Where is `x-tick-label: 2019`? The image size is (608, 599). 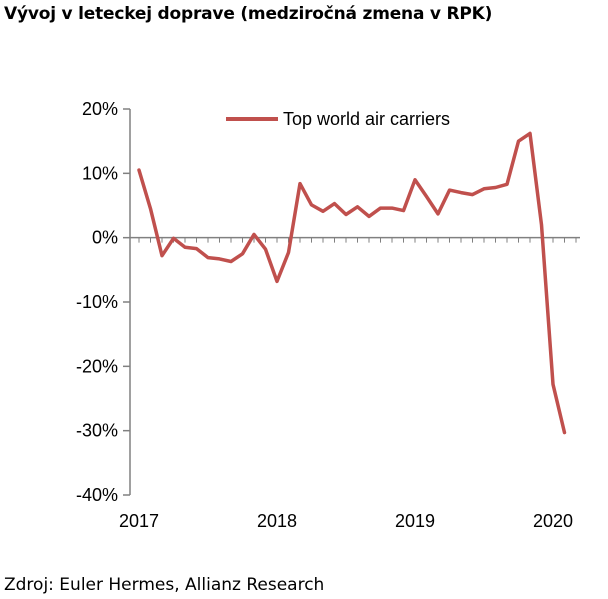 x-tick-label: 2019 is located at coordinates (415, 521).